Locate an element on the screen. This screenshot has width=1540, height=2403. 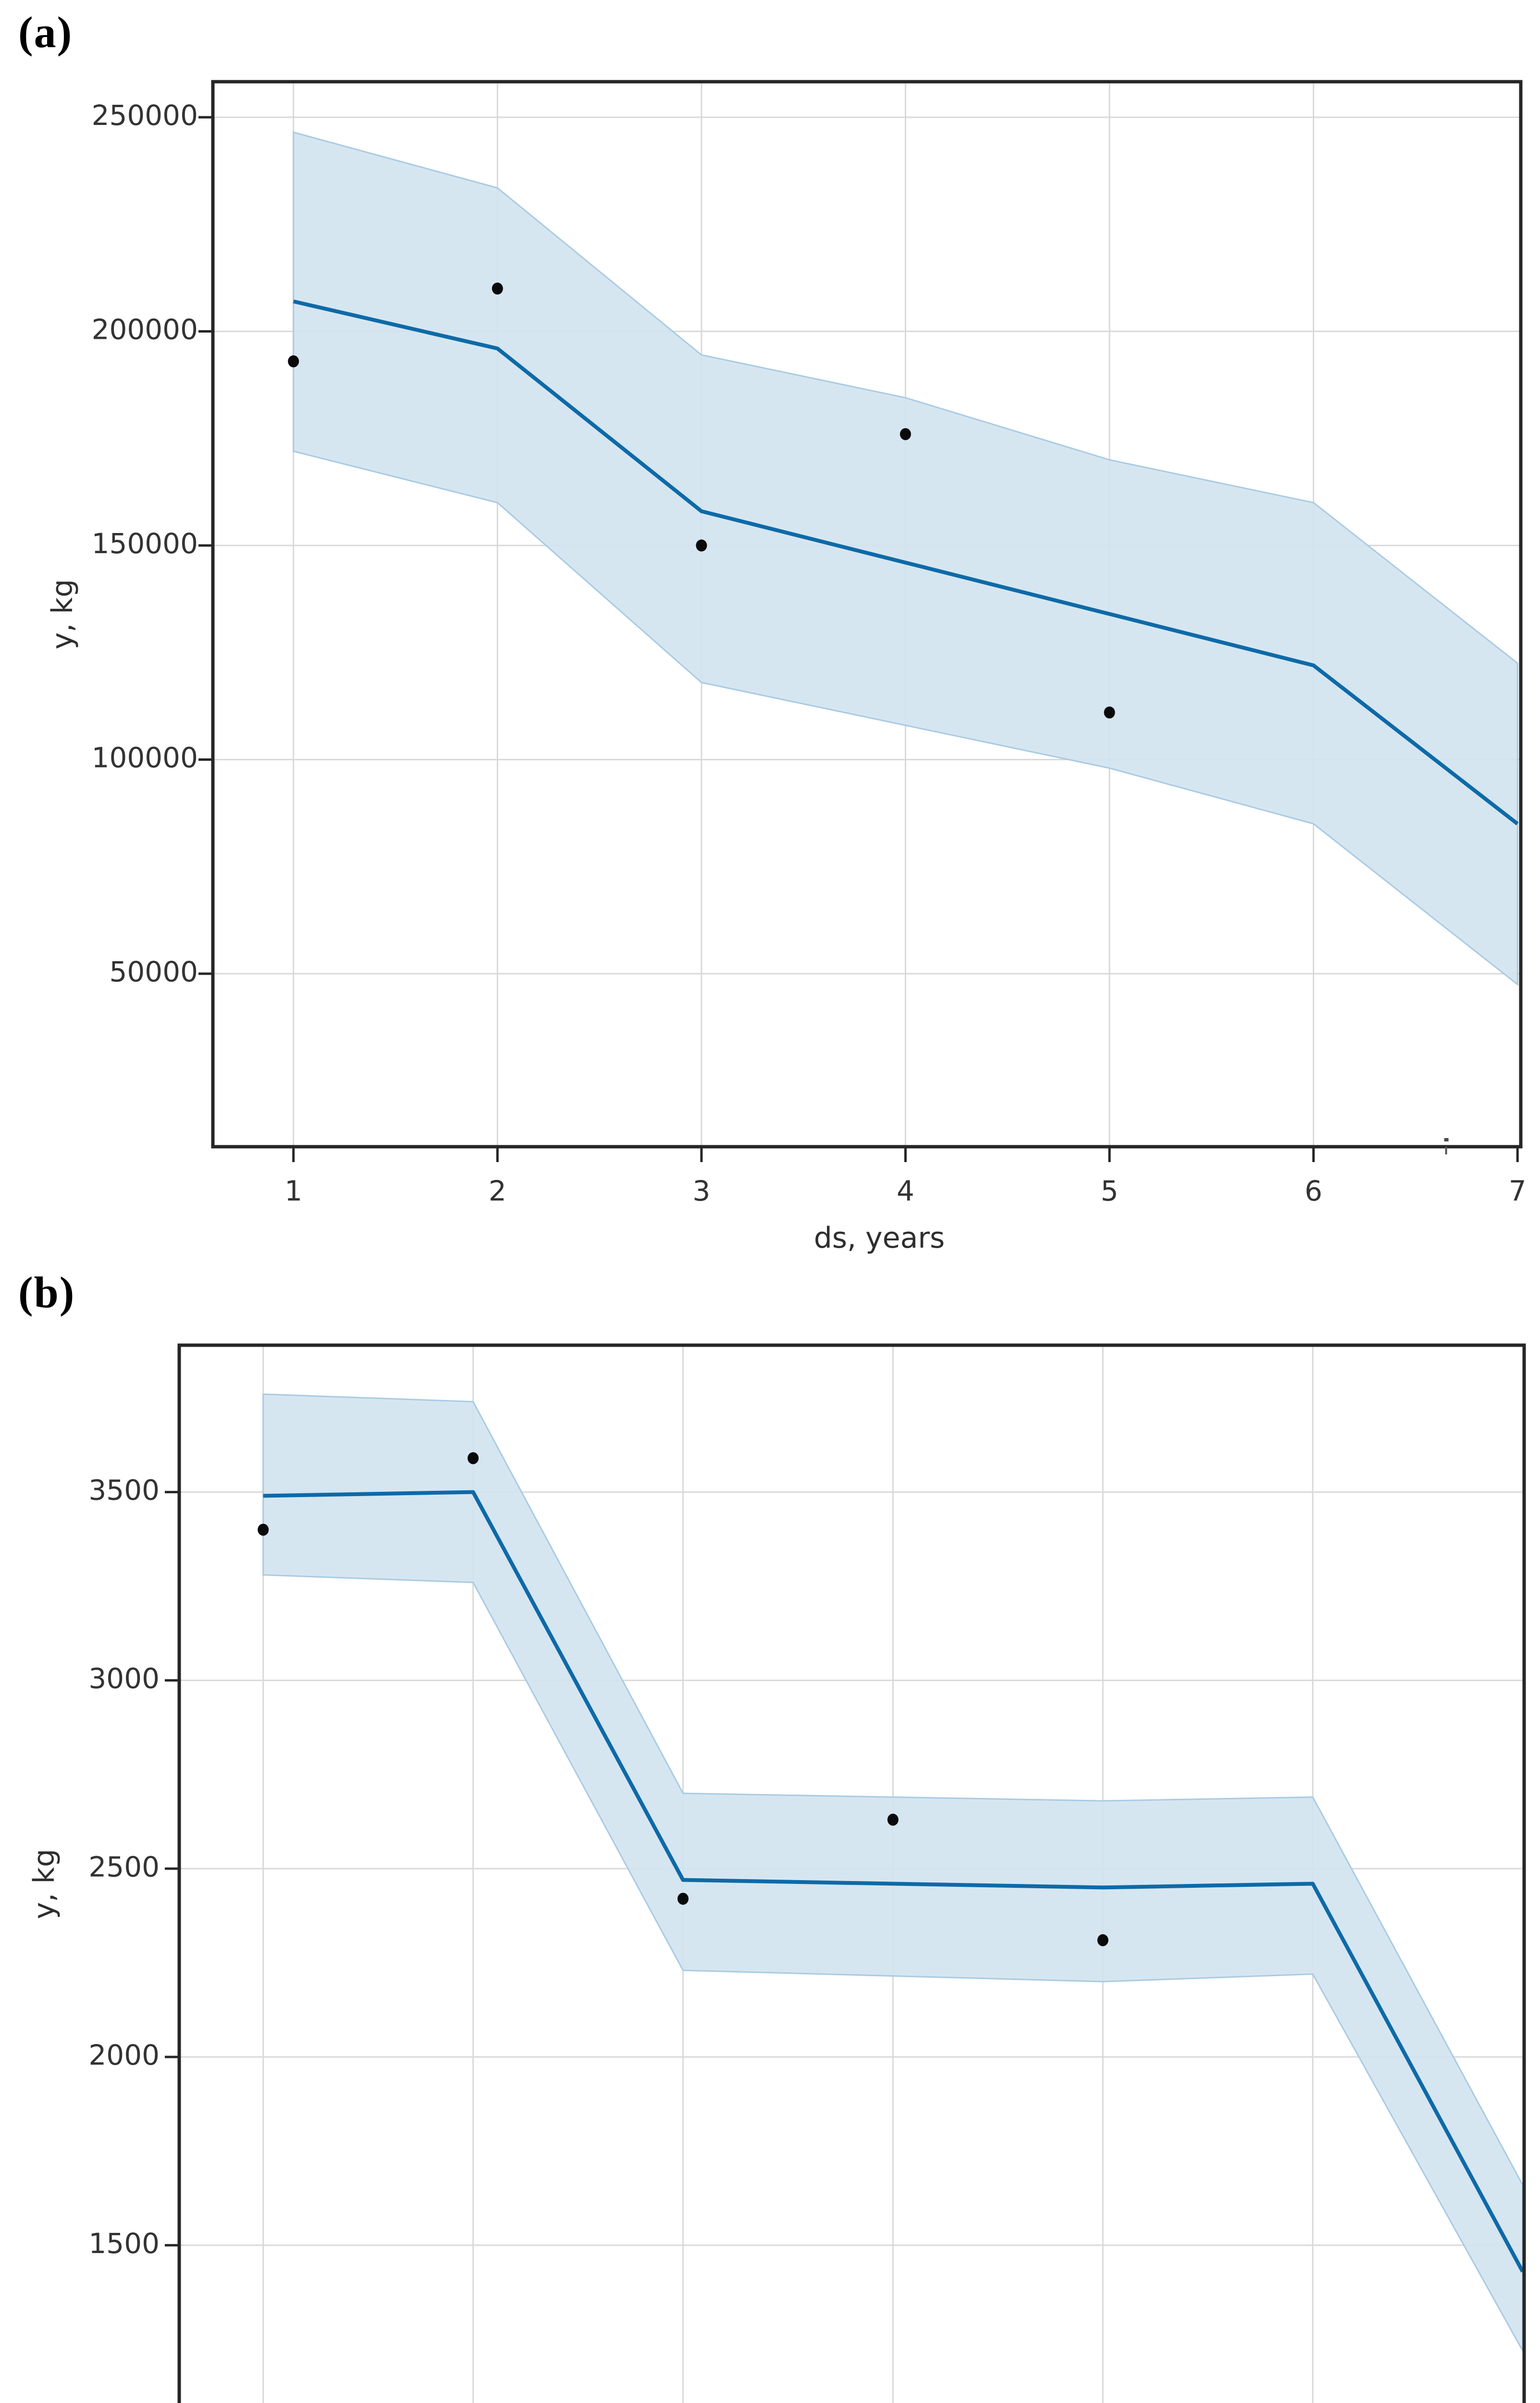
y-tick-label: 250000 is located at coordinates (145, 116).